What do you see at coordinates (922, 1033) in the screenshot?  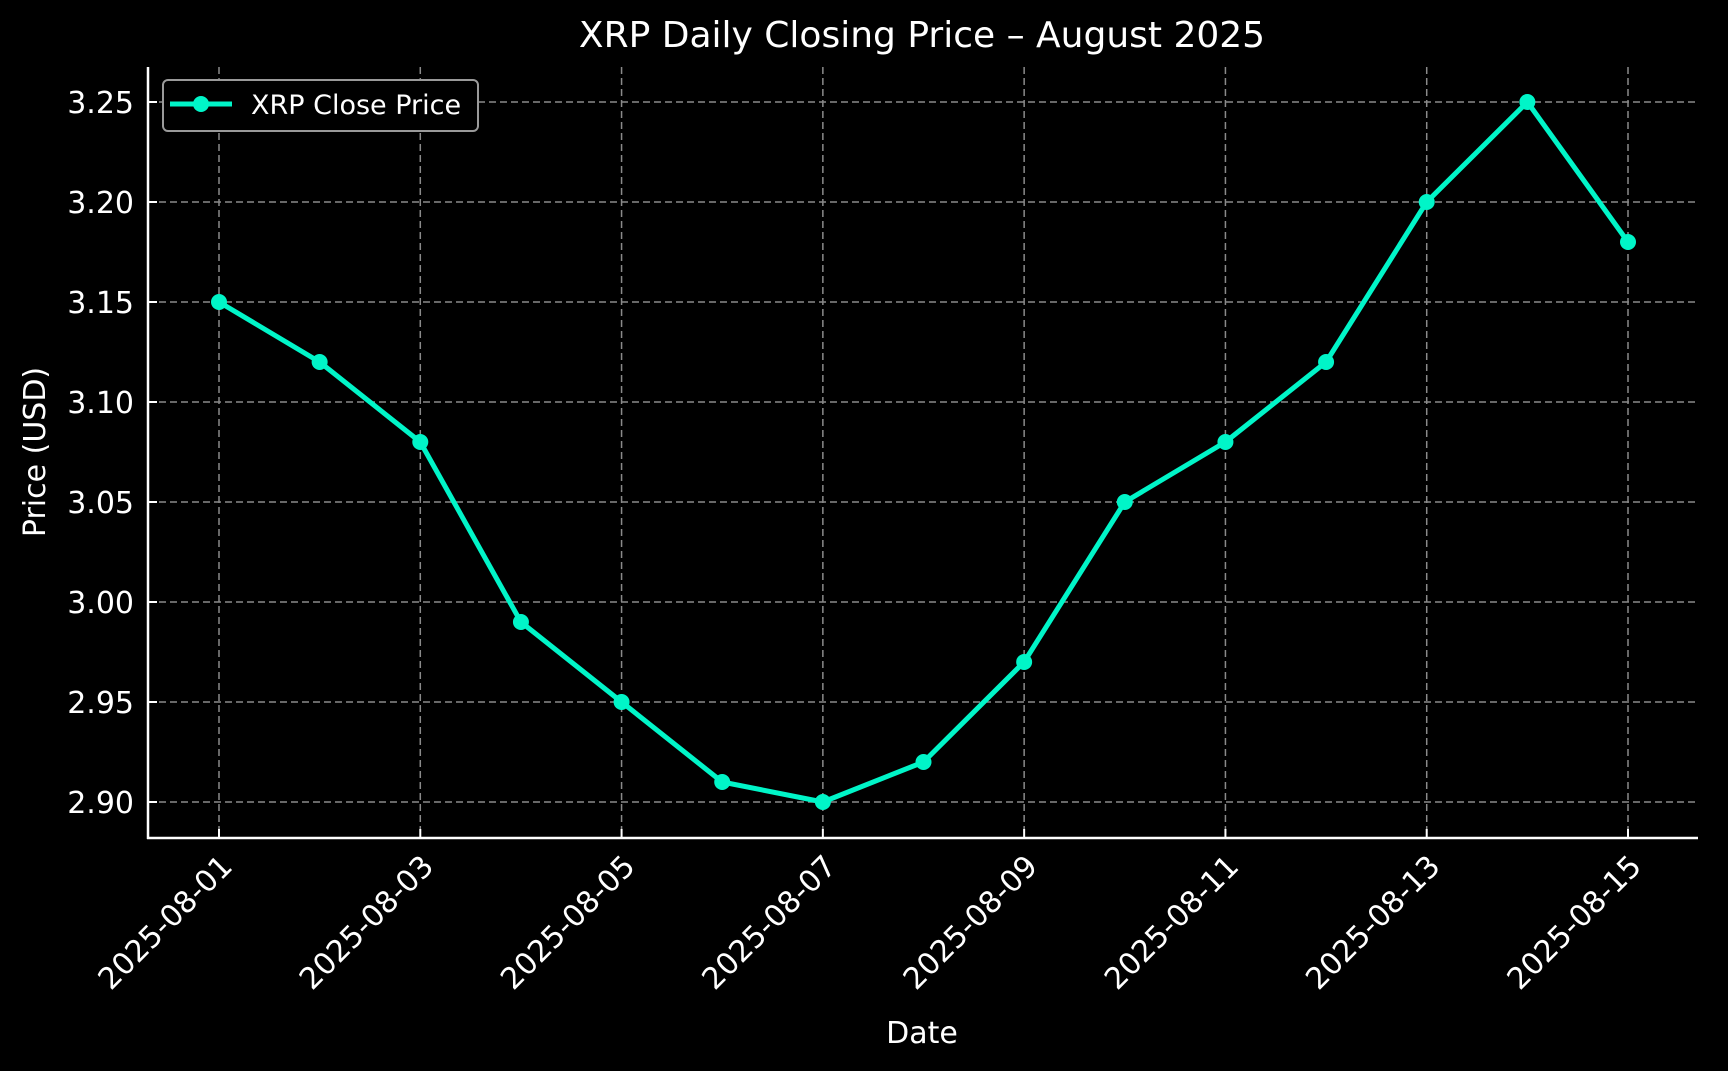 I see `x-axis-label: Date` at bounding box center [922, 1033].